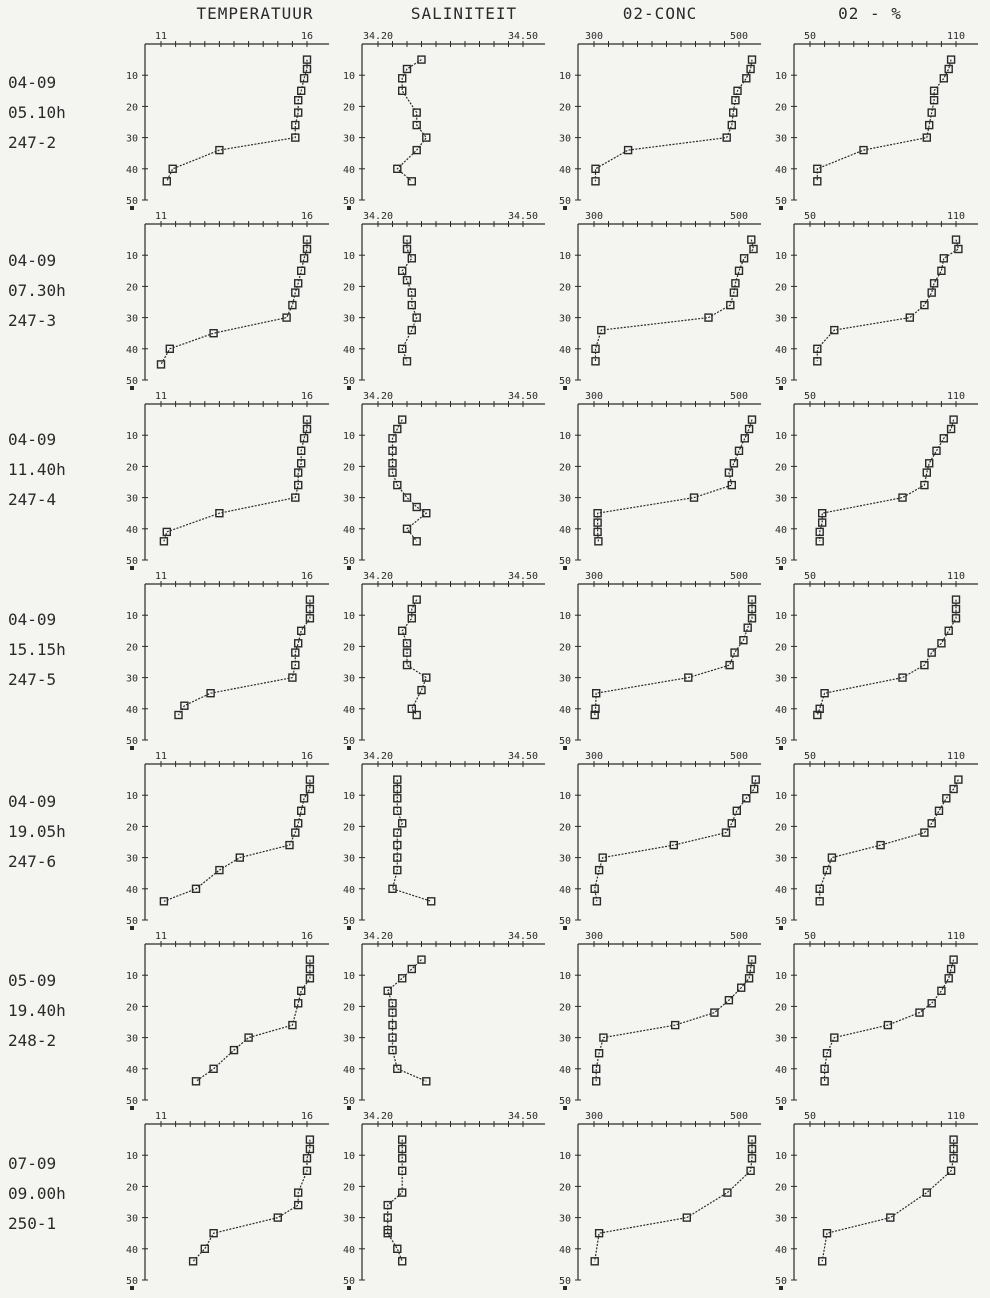 This screenshot has width=990, height=1298. I want to click on station-time: 11.40h, so click(37, 469).